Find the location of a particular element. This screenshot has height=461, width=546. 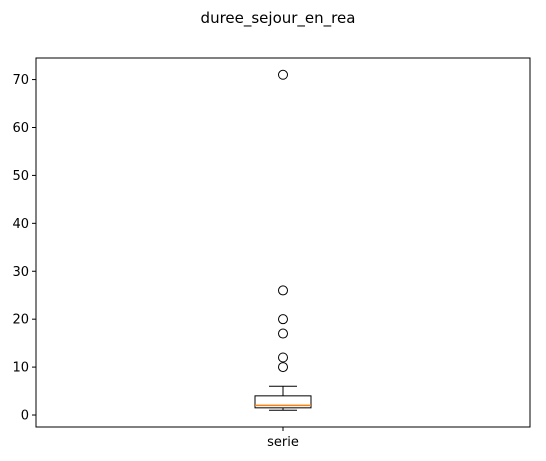

y-tick-label-0: 0 is located at coordinates (25, 416).